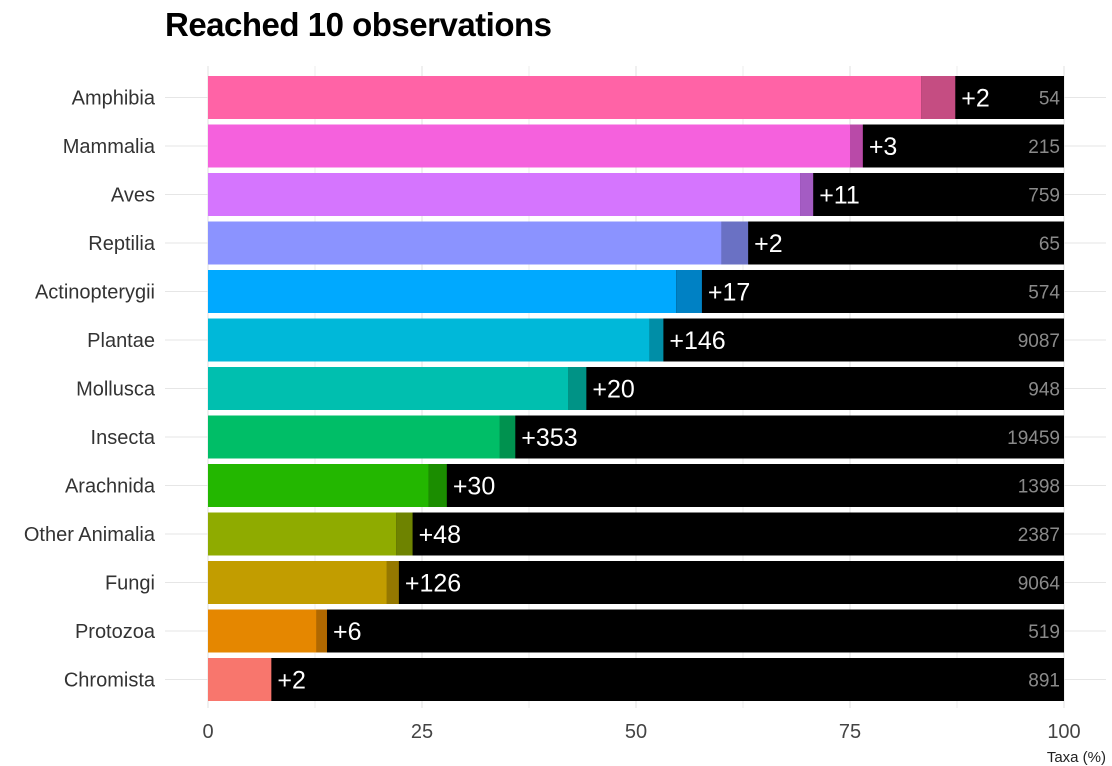  What do you see at coordinates (1076, 757) in the screenshot?
I see `x-axis-title: Taxa (%)` at bounding box center [1076, 757].